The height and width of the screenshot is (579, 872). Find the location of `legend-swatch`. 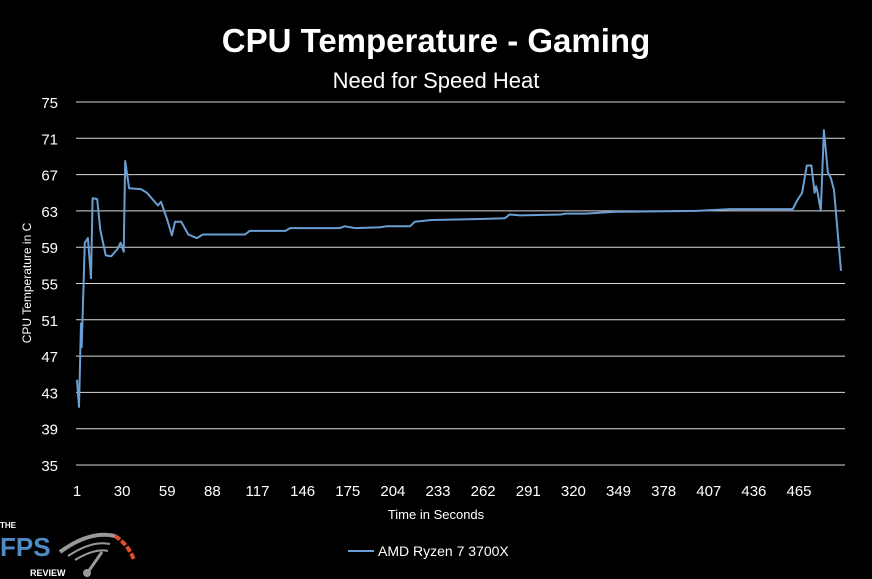

legend-swatch is located at coordinates (361, 551).